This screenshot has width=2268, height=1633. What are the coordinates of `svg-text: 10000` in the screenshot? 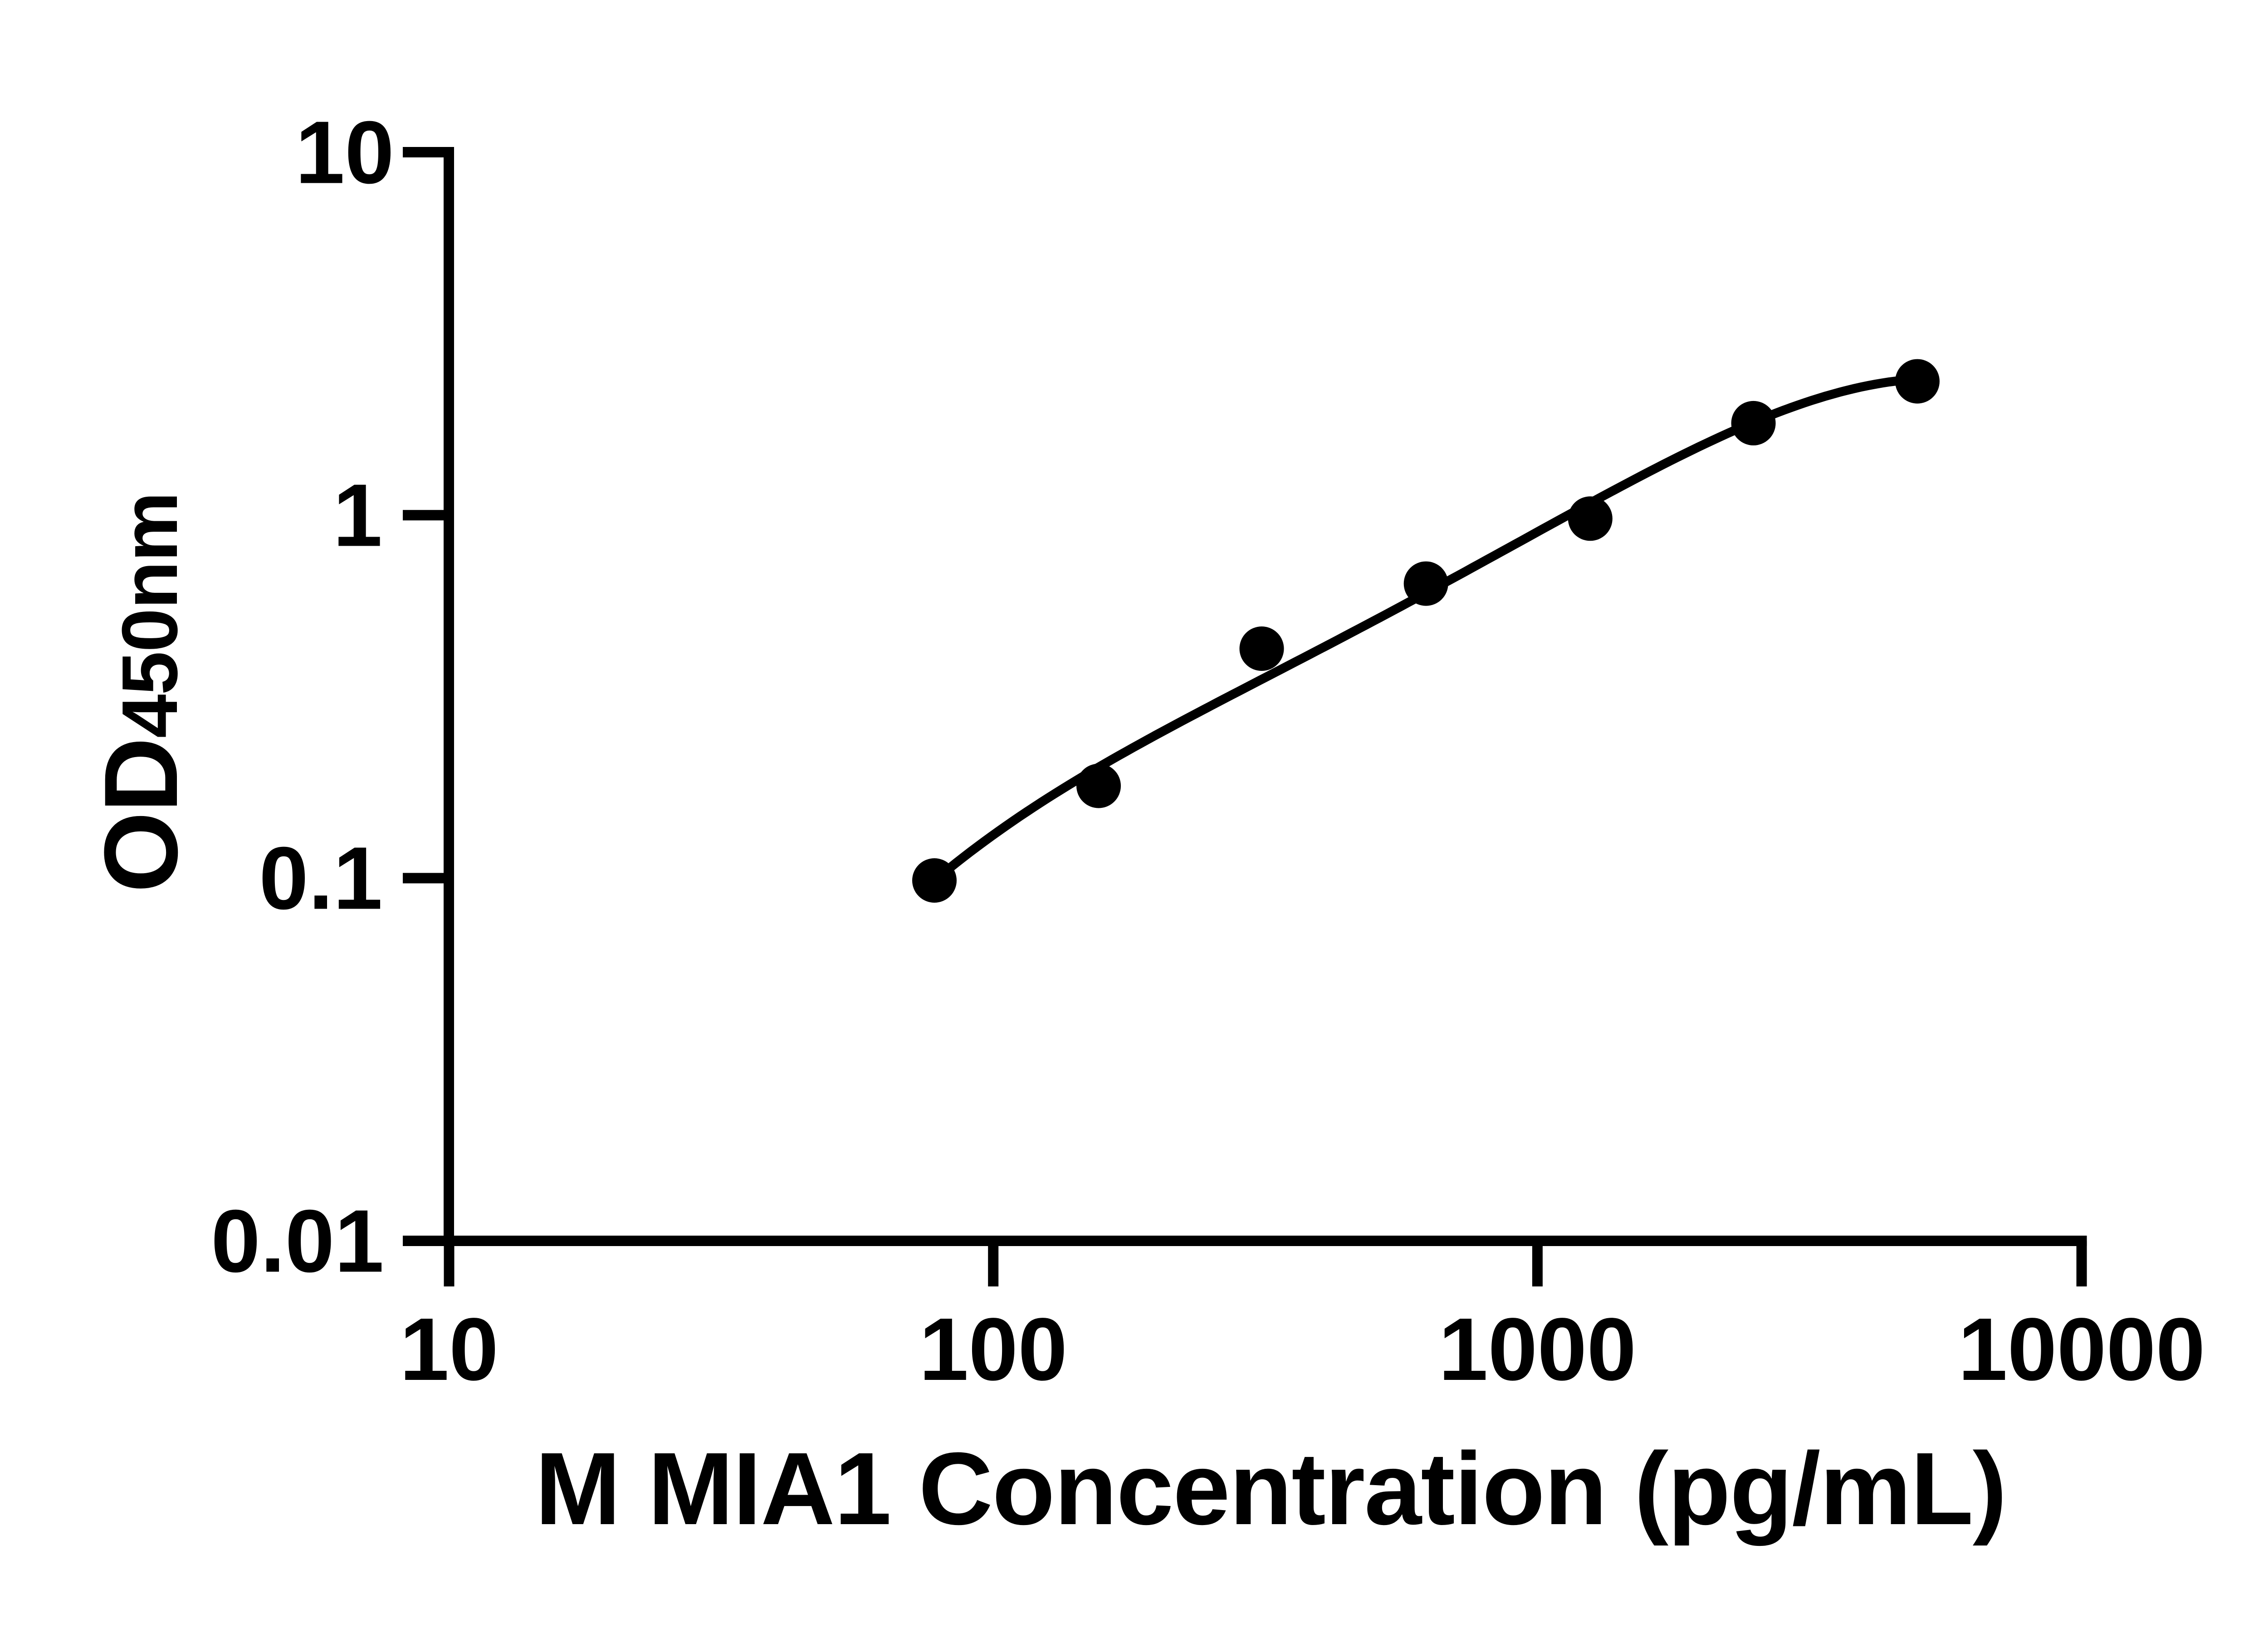 It's located at (2081, 1349).